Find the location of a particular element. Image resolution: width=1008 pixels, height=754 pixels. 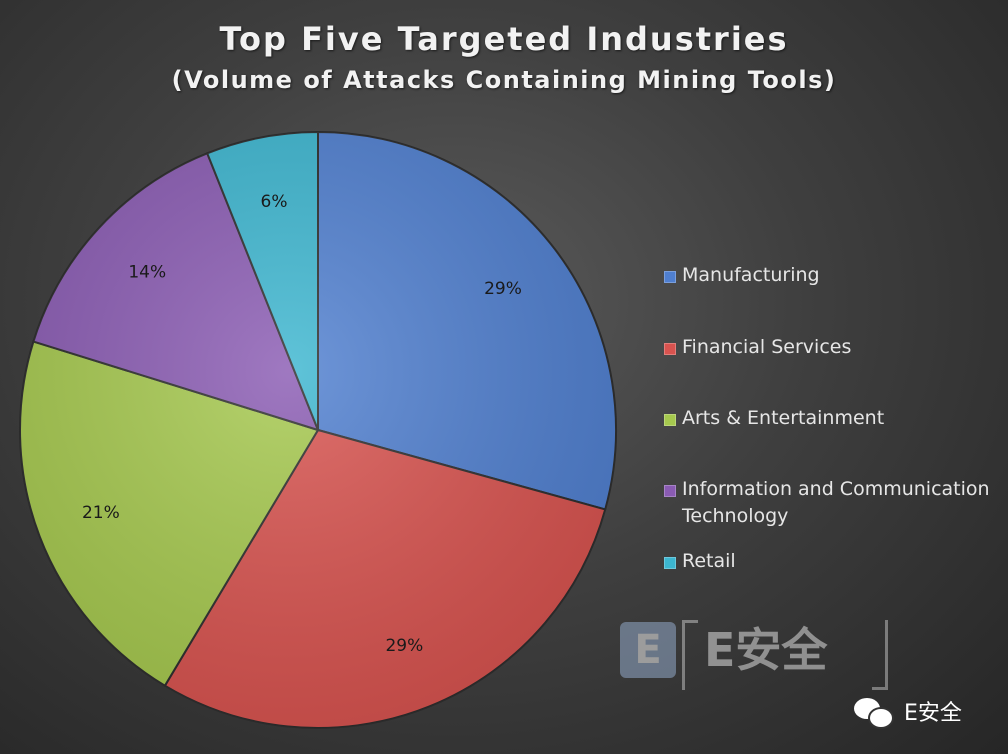

slice-label: 14% is located at coordinates (147, 272).